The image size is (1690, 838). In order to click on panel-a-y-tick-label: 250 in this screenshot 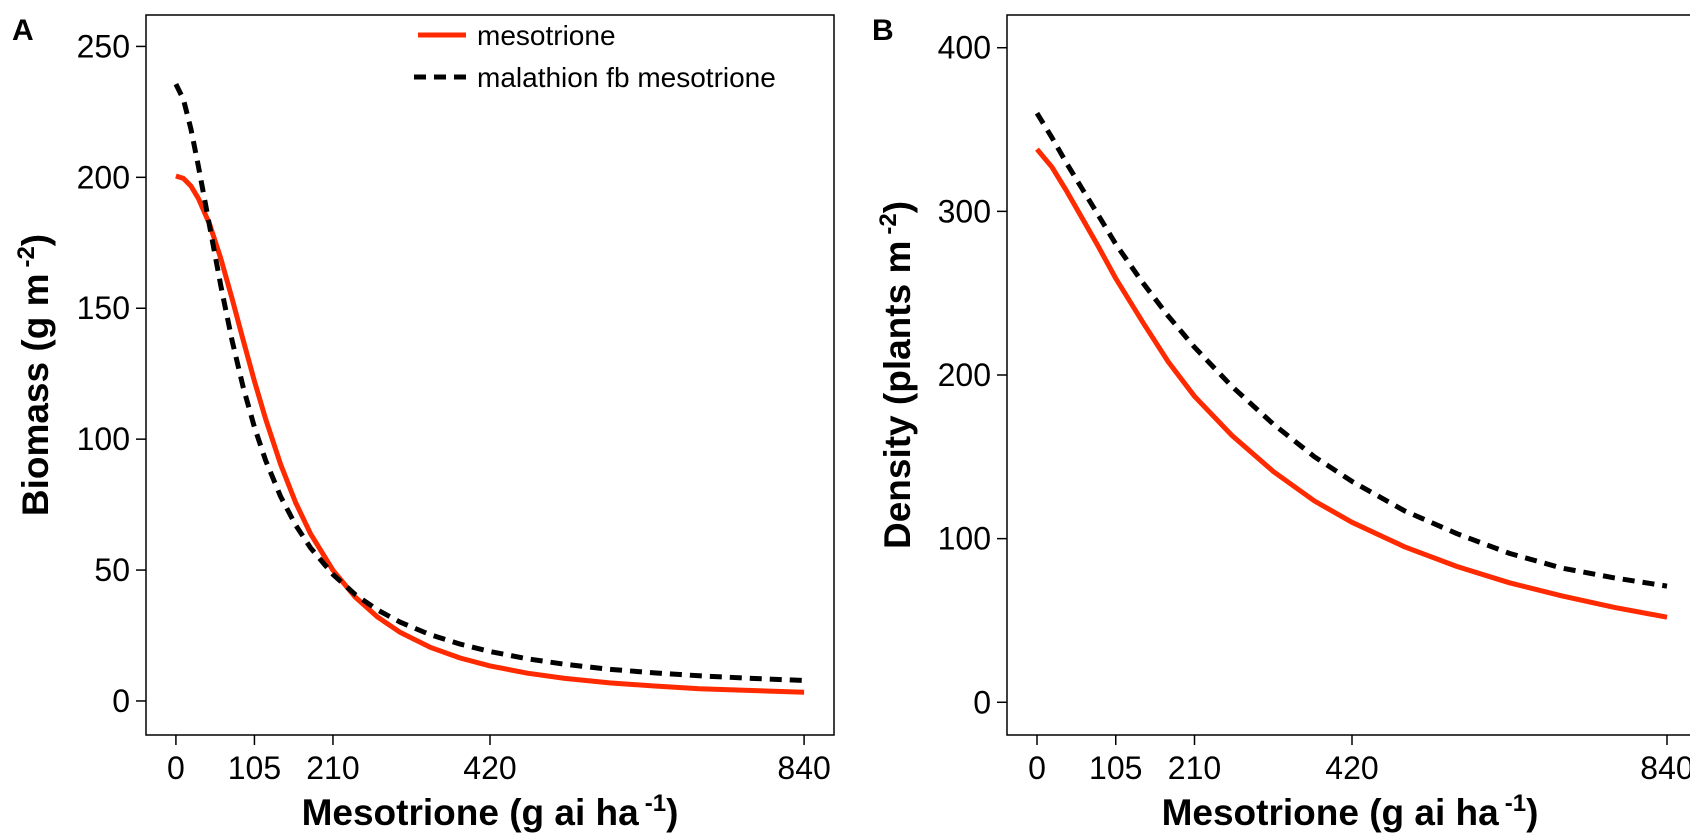, I will do `click(103, 46)`.